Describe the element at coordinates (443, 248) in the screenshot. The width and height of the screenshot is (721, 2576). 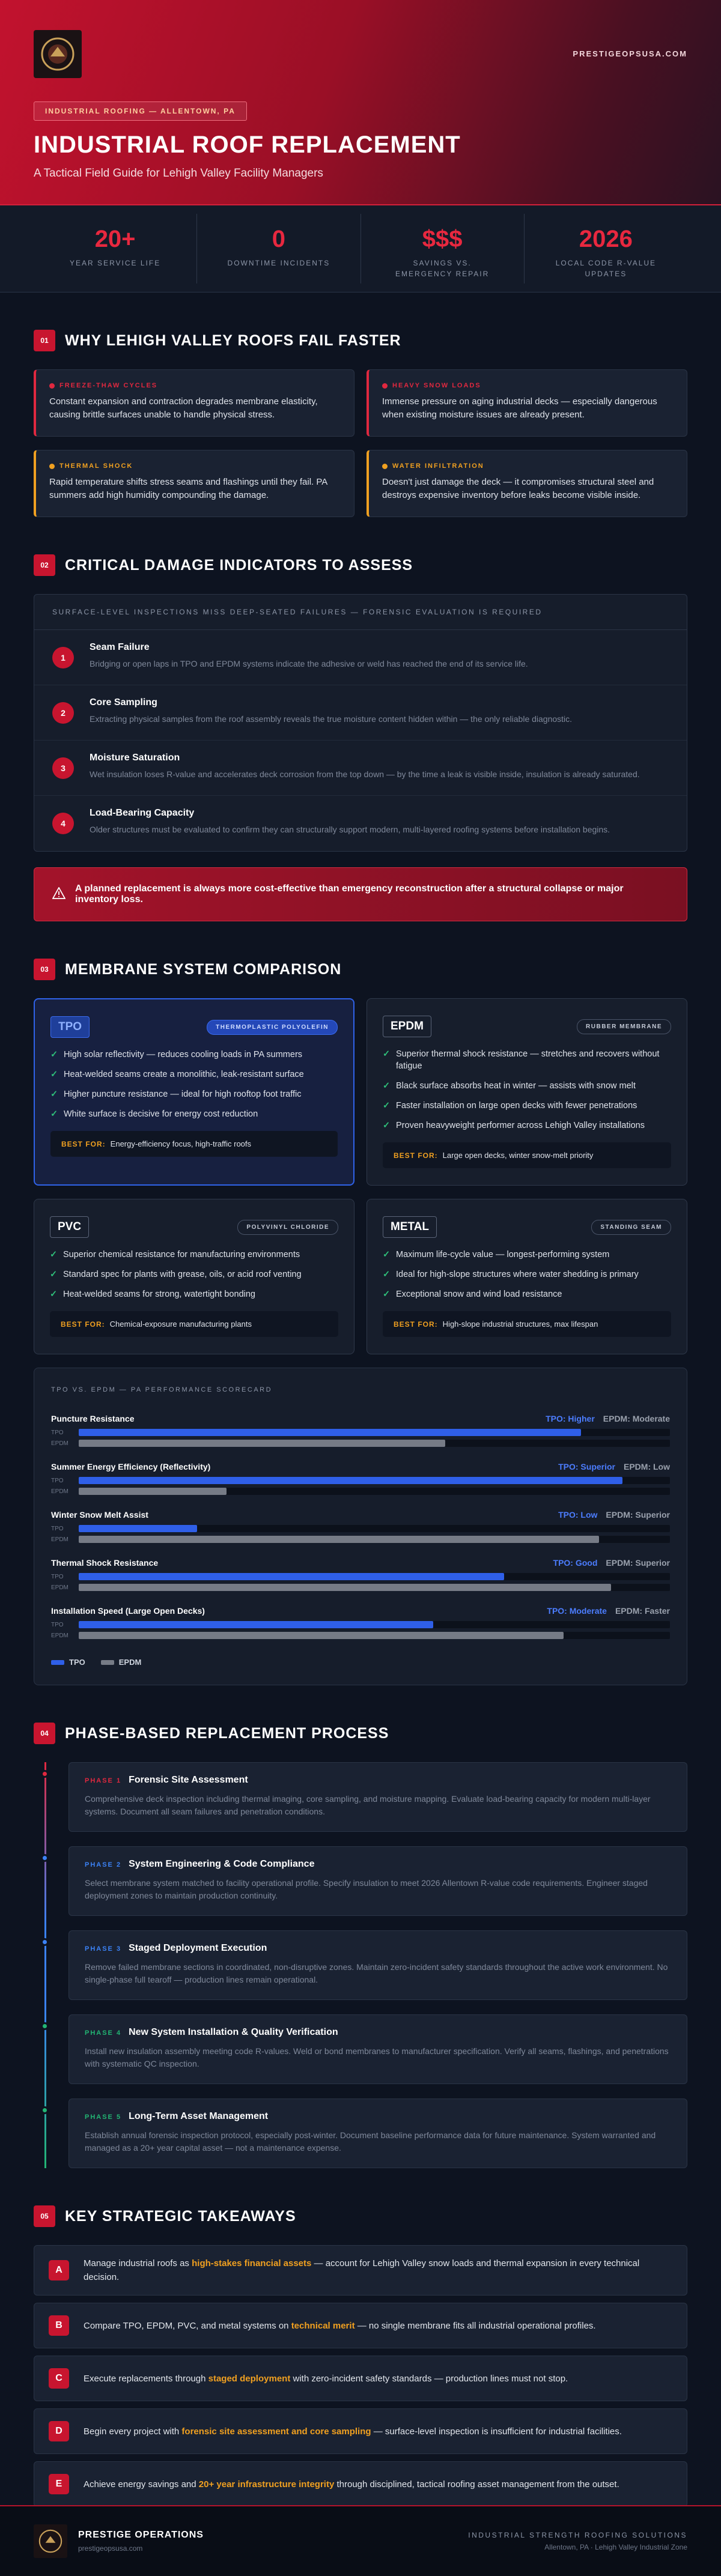
I see `stat: $$$ SAVINGS VS. EMERGENCY REPAIR` at that location.